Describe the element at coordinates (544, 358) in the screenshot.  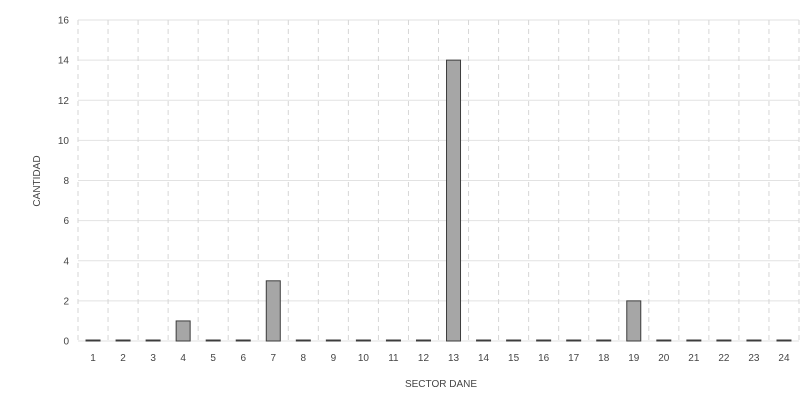
I see `x-tick-label: 16` at that location.